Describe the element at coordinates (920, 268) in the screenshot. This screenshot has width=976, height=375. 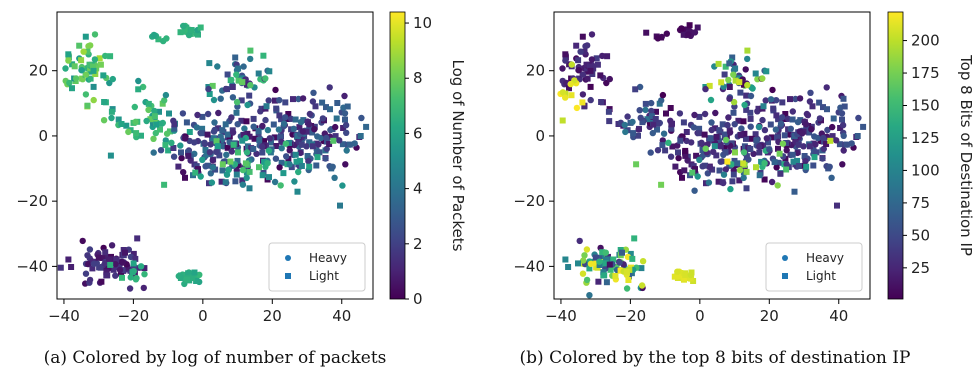
I see `colorbar-tick-label: 25` at that location.